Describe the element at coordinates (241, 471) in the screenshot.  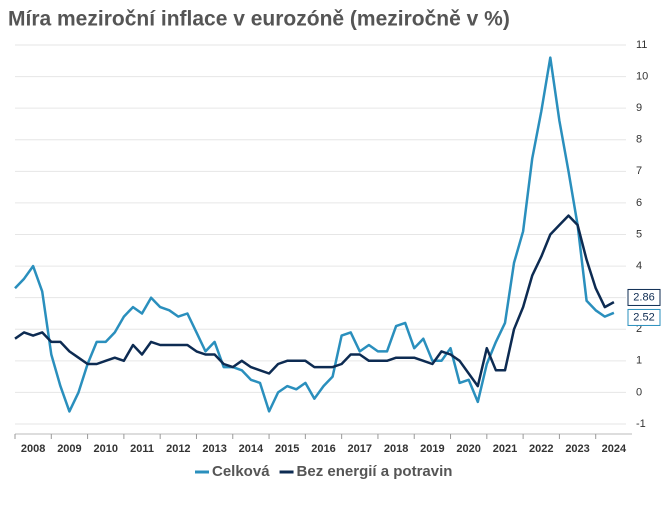
I see `legend-label: Celková` at that location.